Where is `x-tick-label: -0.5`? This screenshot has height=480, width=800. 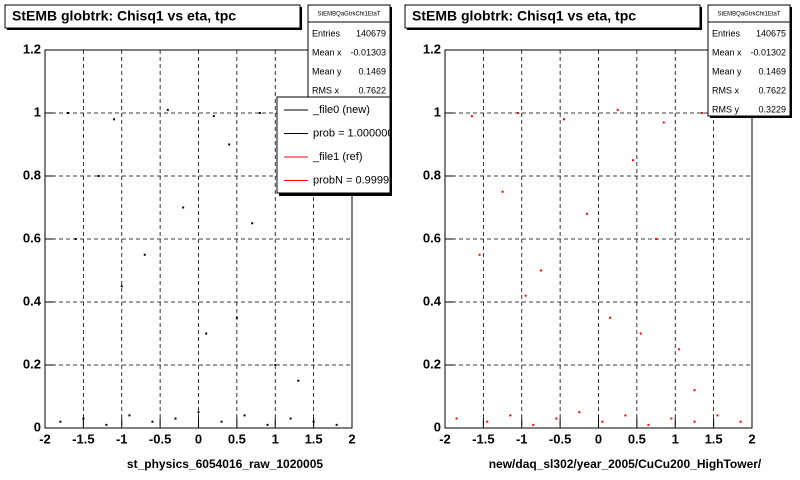
x-tick-label: -0.5 is located at coordinates (560, 438).